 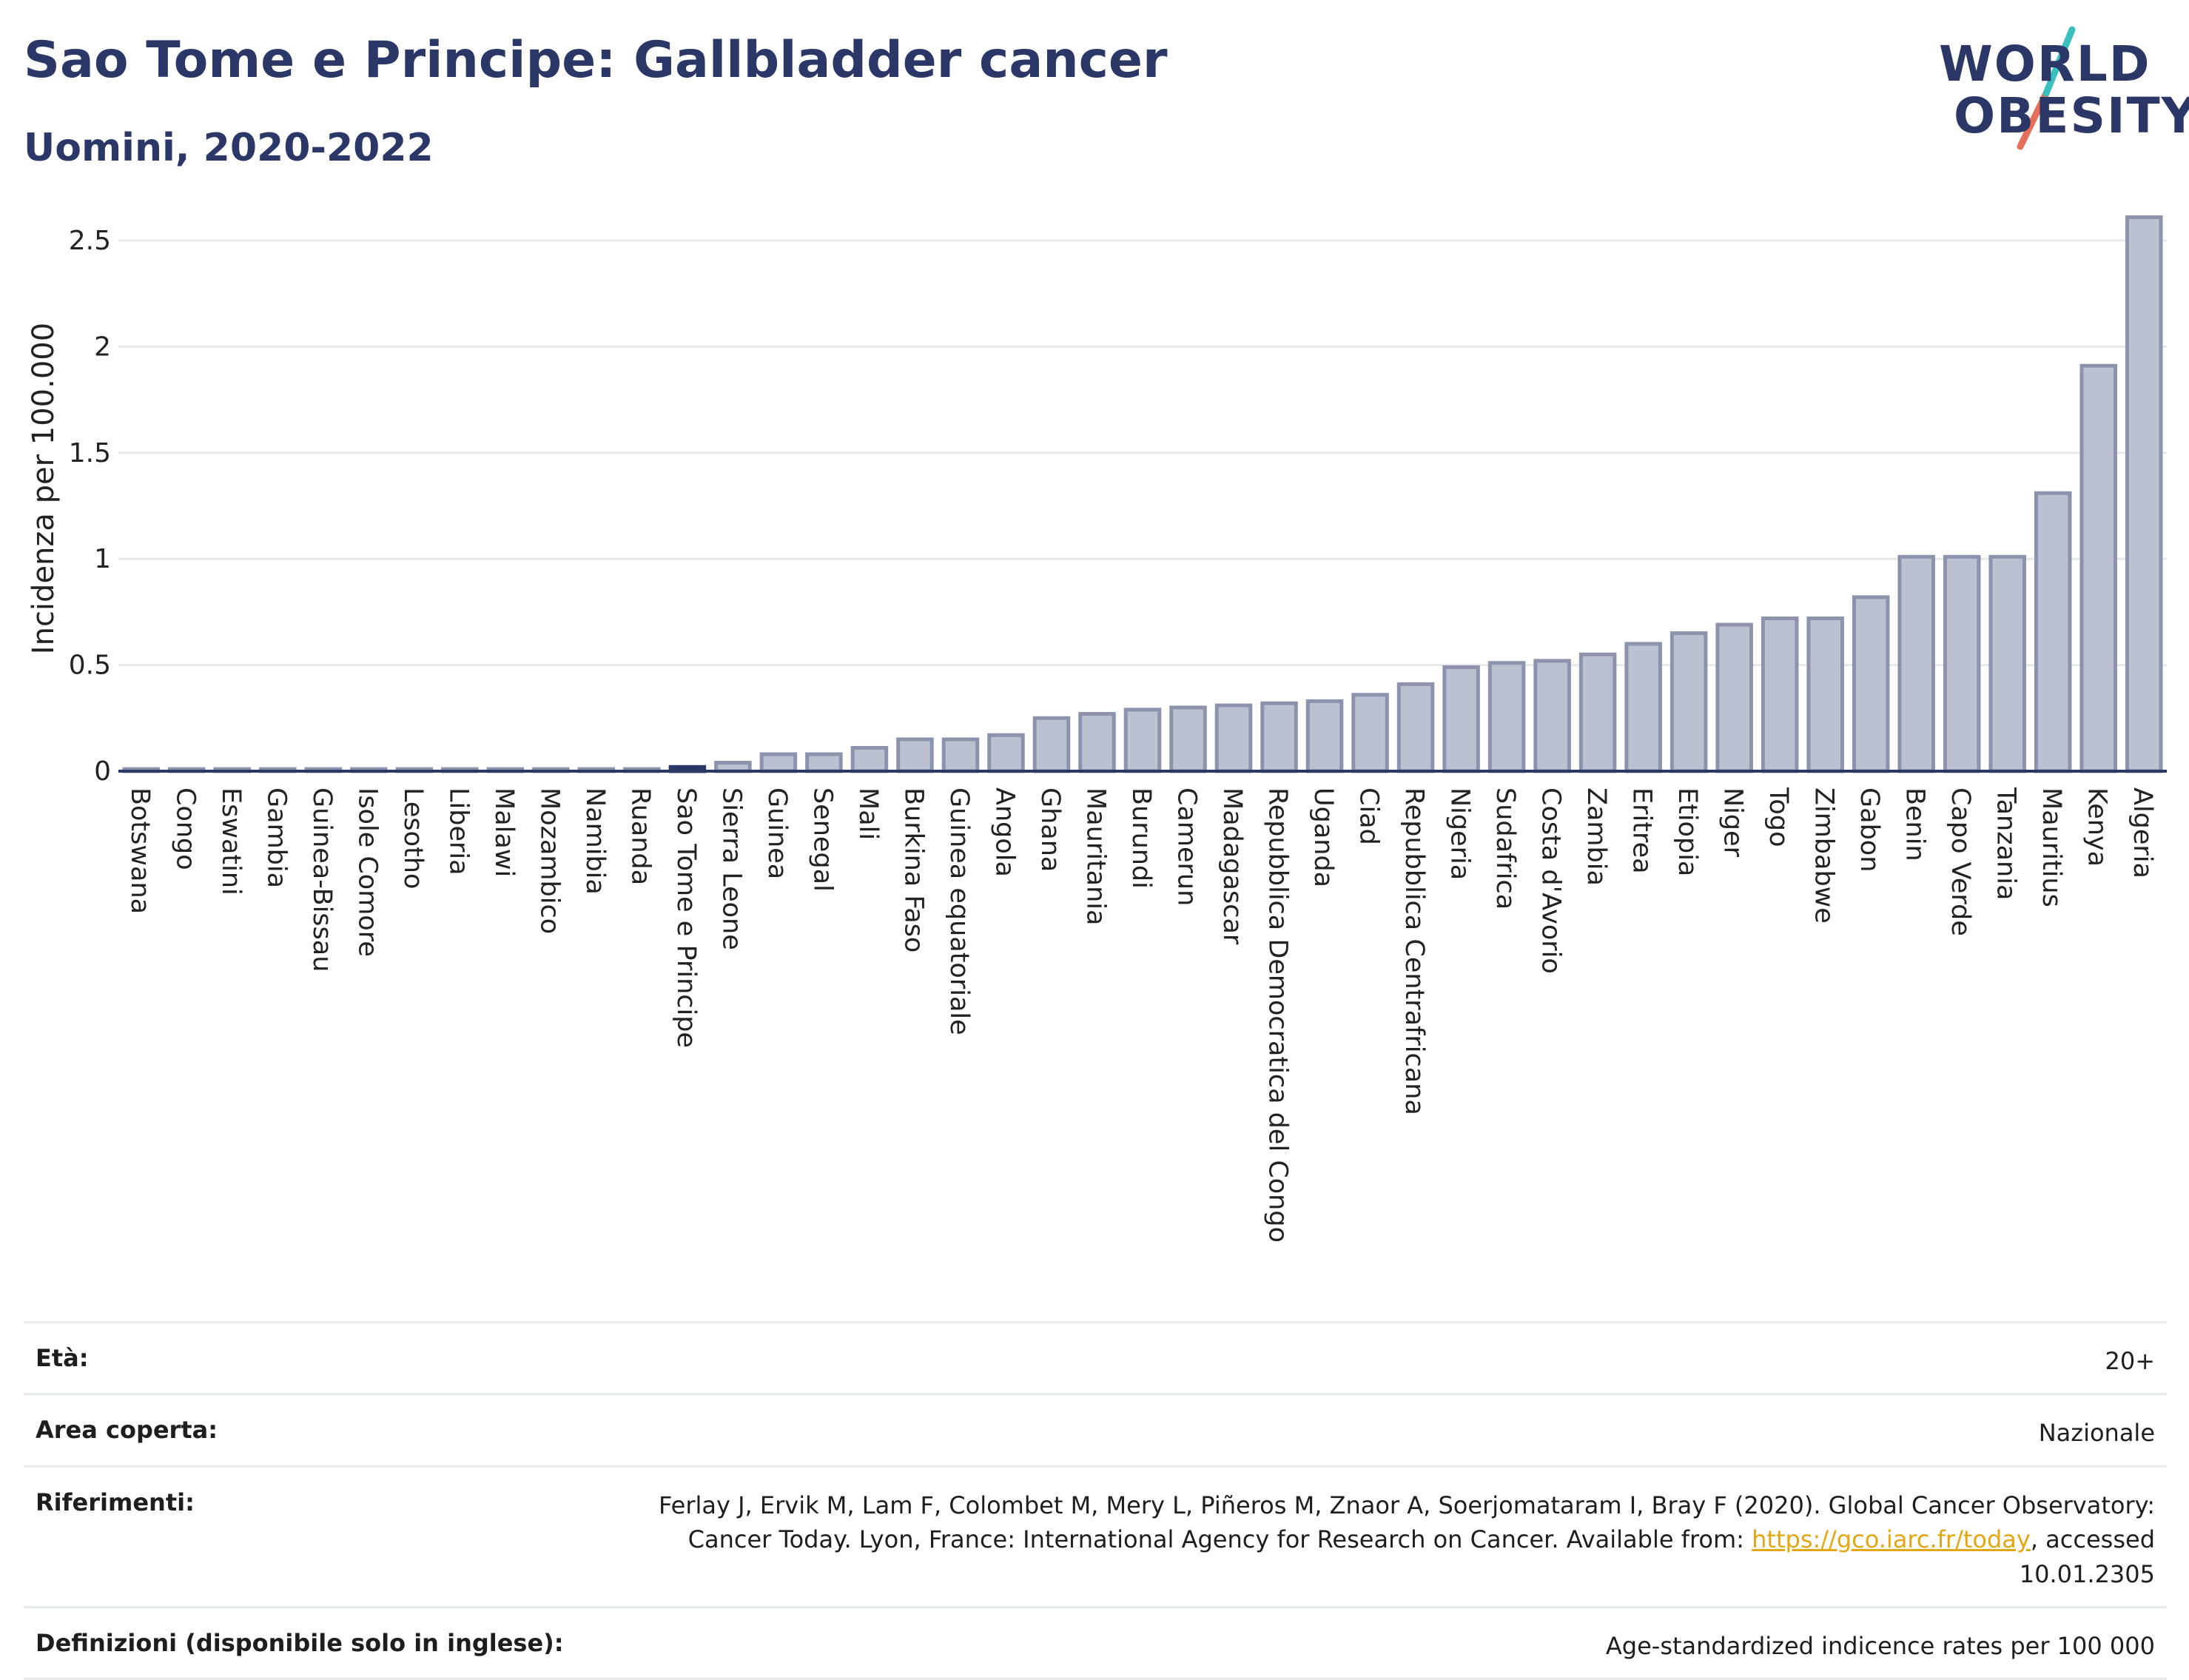 What do you see at coordinates (822, 839) in the screenshot?
I see `x-tick-label: Senegal` at bounding box center [822, 839].